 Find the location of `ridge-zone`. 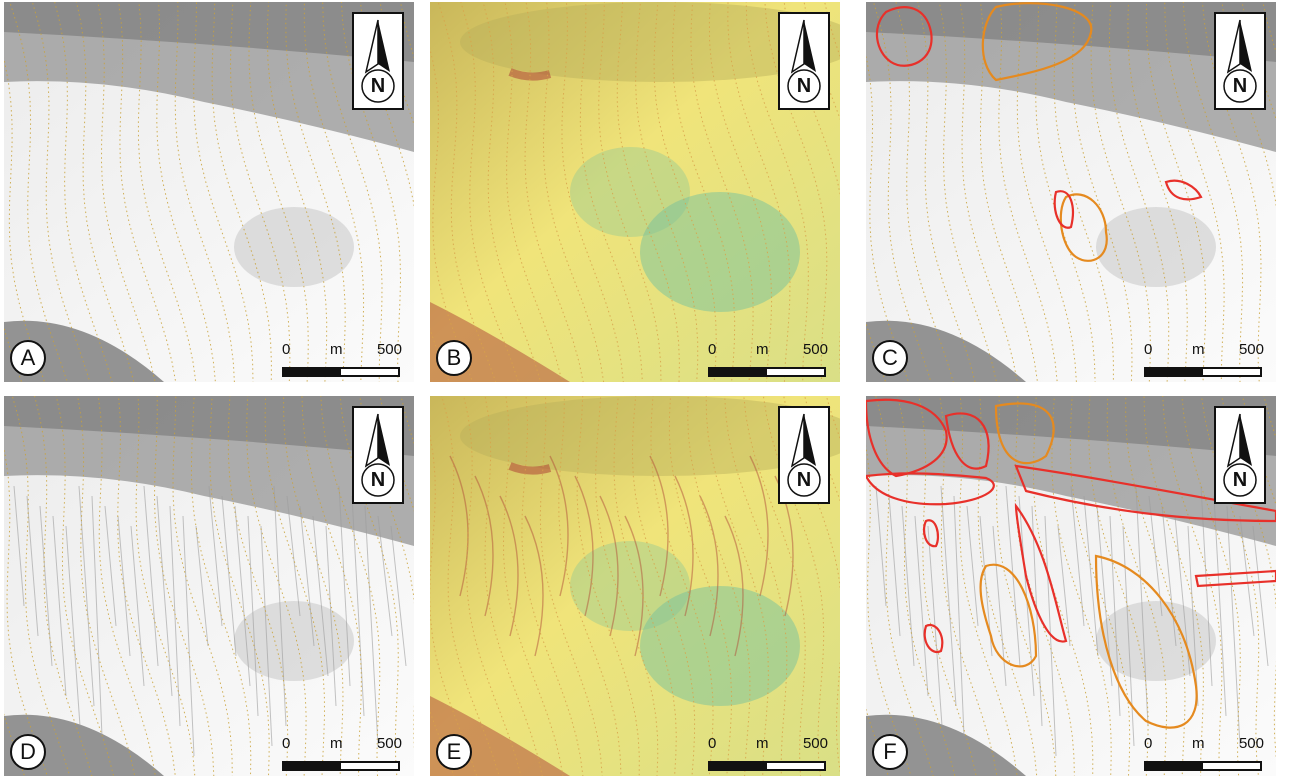

ridge-zone is located at coordinates (650, 42).